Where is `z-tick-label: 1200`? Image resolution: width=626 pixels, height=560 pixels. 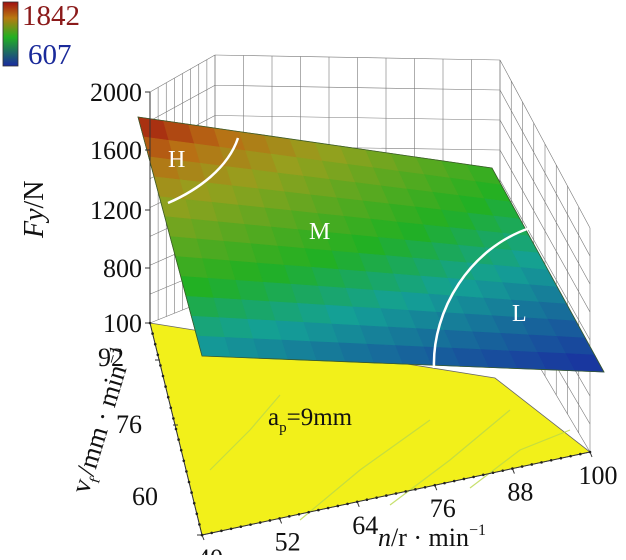 z-tick-label: 1200 is located at coordinates (116, 210).